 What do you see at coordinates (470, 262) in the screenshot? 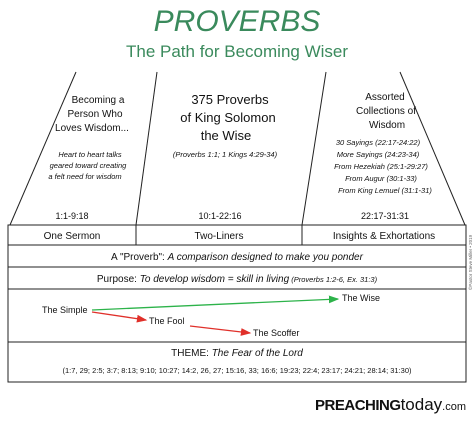
I see `copyright: ©Pastor Steve Miller • 2019` at bounding box center [470, 262].